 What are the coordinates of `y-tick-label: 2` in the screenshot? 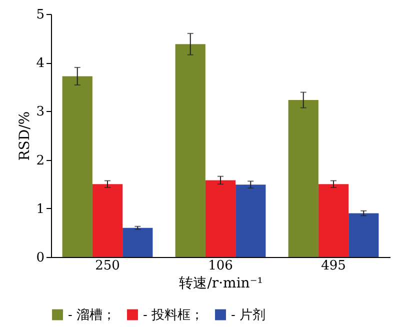 It's located at (40, 160).